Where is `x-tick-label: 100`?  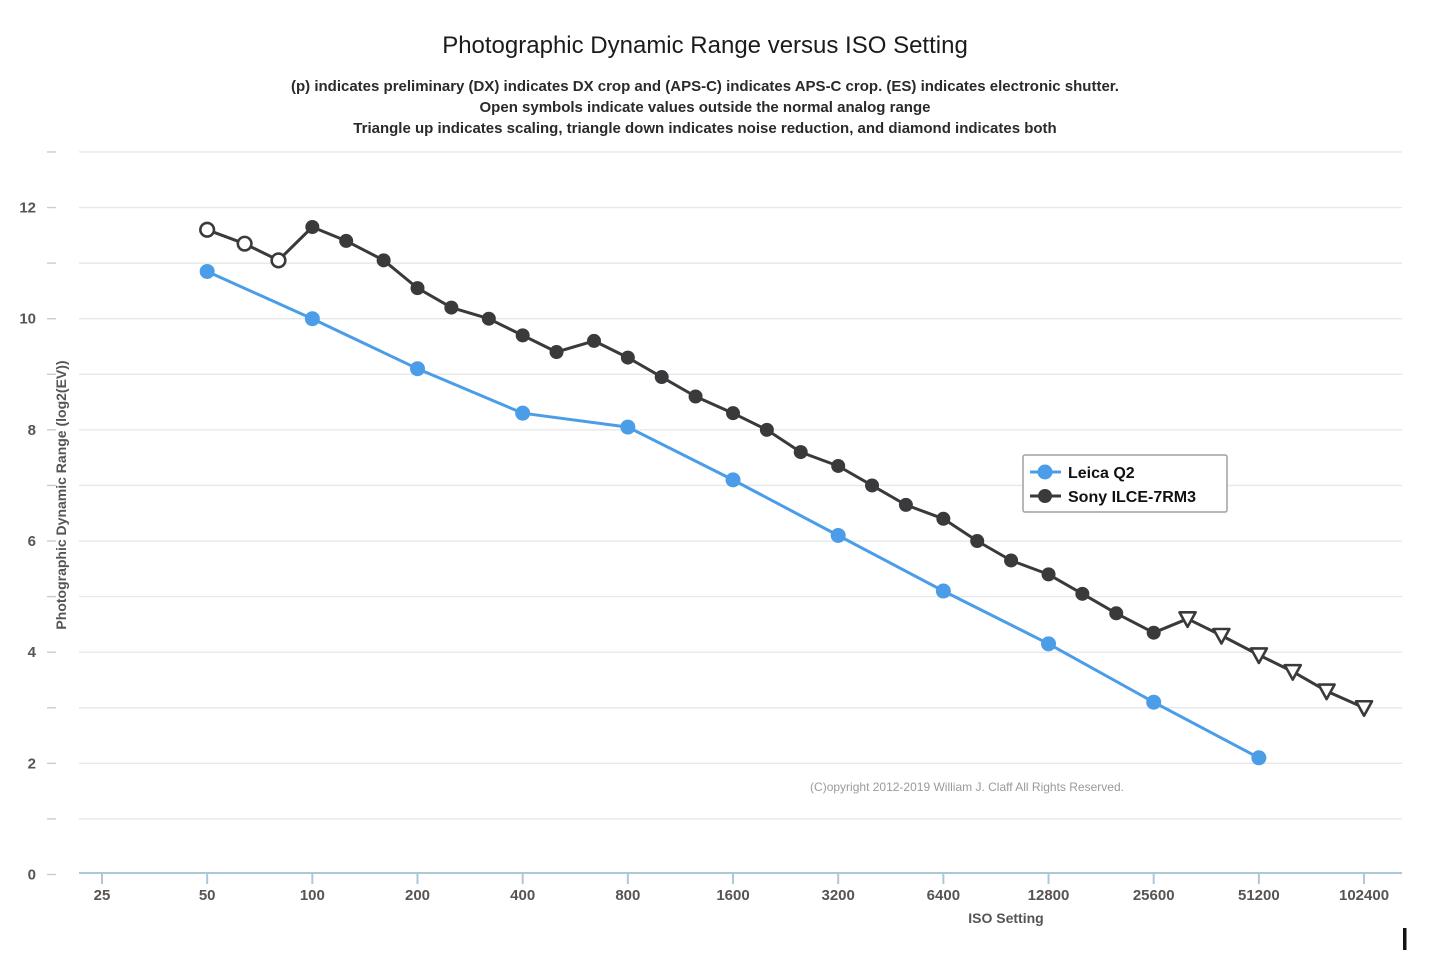
x-tick-label: 100 is located at coordinates (312, 895).